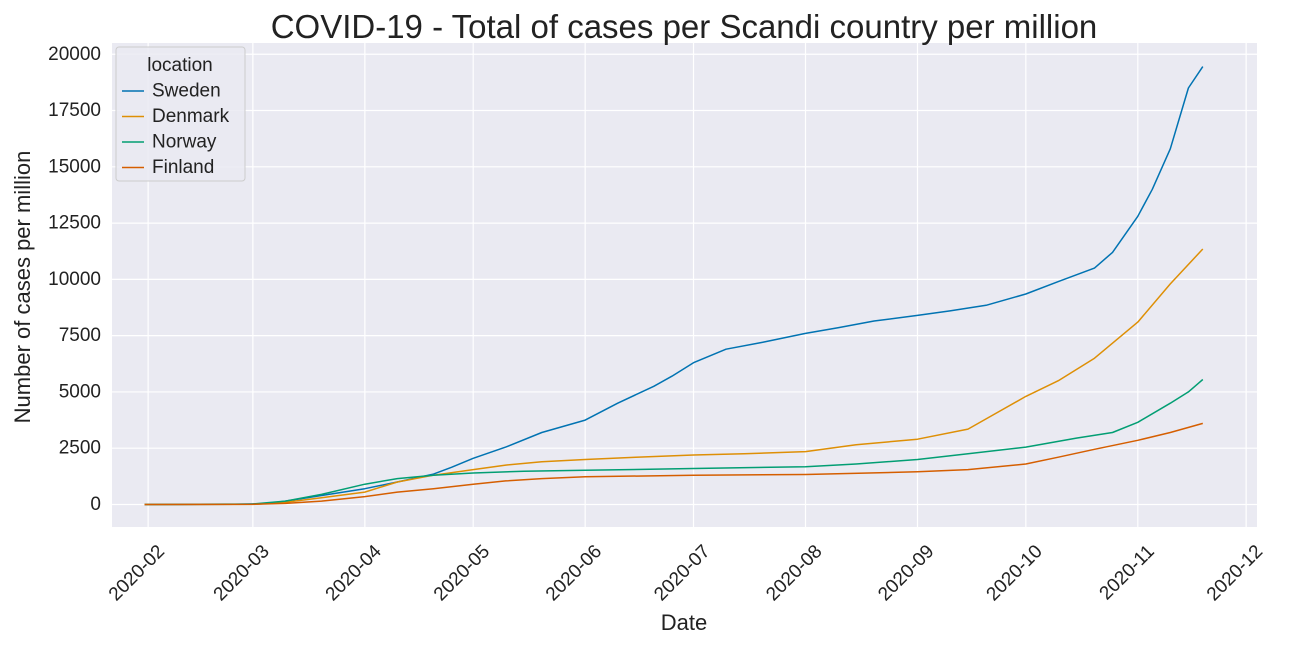 The width and height of the screenshot is (1296, 648). Describe the element at coordinates (74, 54) in the screenshot. I see `y-tick-label: 20000` at that location.